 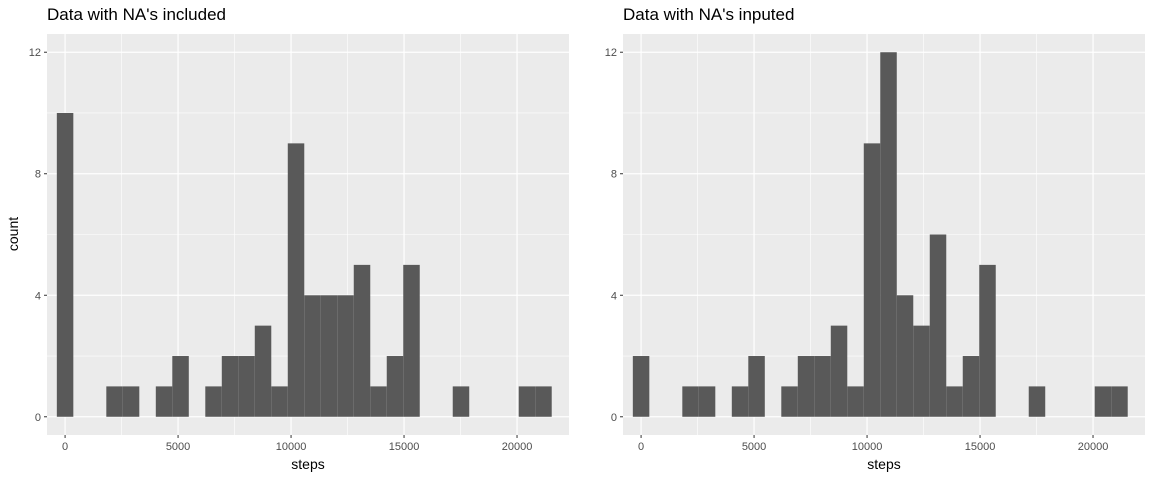 What do you see at coordinates (13, 234) in the screenshot?
I see `y-axis-title: count` at bounding box center [13, 234].